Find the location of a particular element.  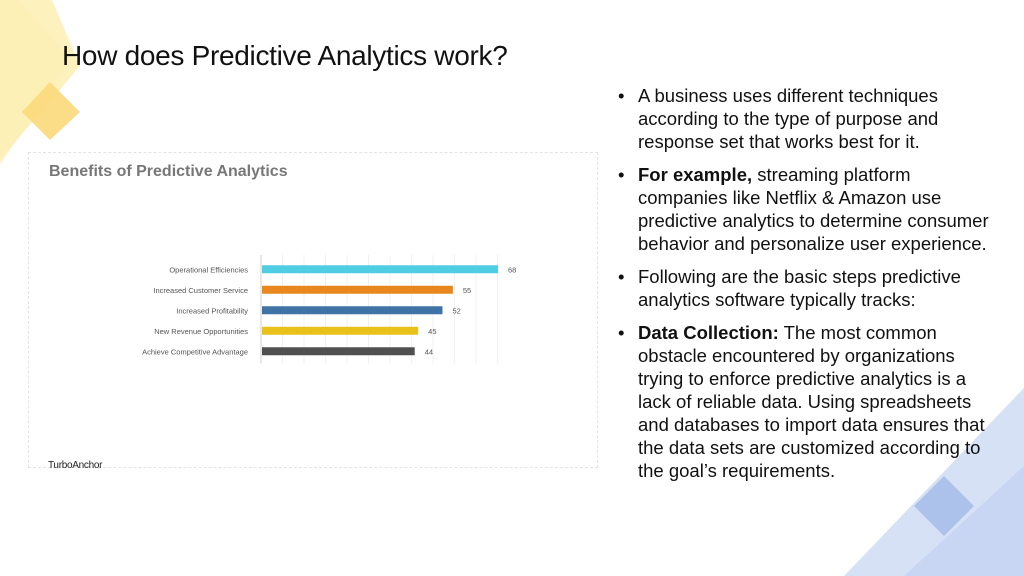

value-label: 45 is located at coordinates (432, 331).